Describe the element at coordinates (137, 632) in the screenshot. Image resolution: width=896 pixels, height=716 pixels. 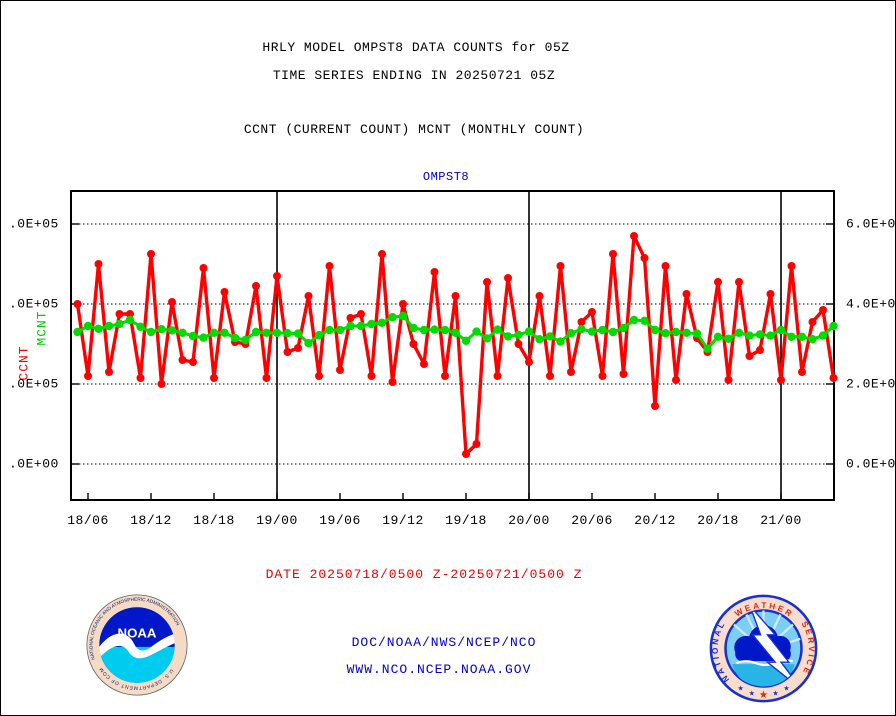
I see `noaa-wordmark: NOAA` at that location.